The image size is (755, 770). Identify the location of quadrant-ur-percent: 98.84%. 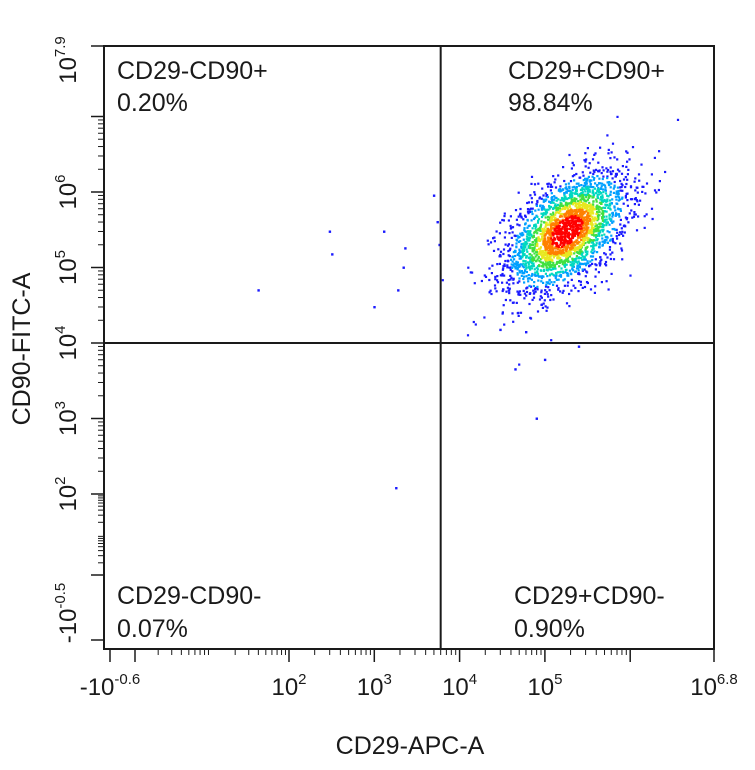
(550, 103).